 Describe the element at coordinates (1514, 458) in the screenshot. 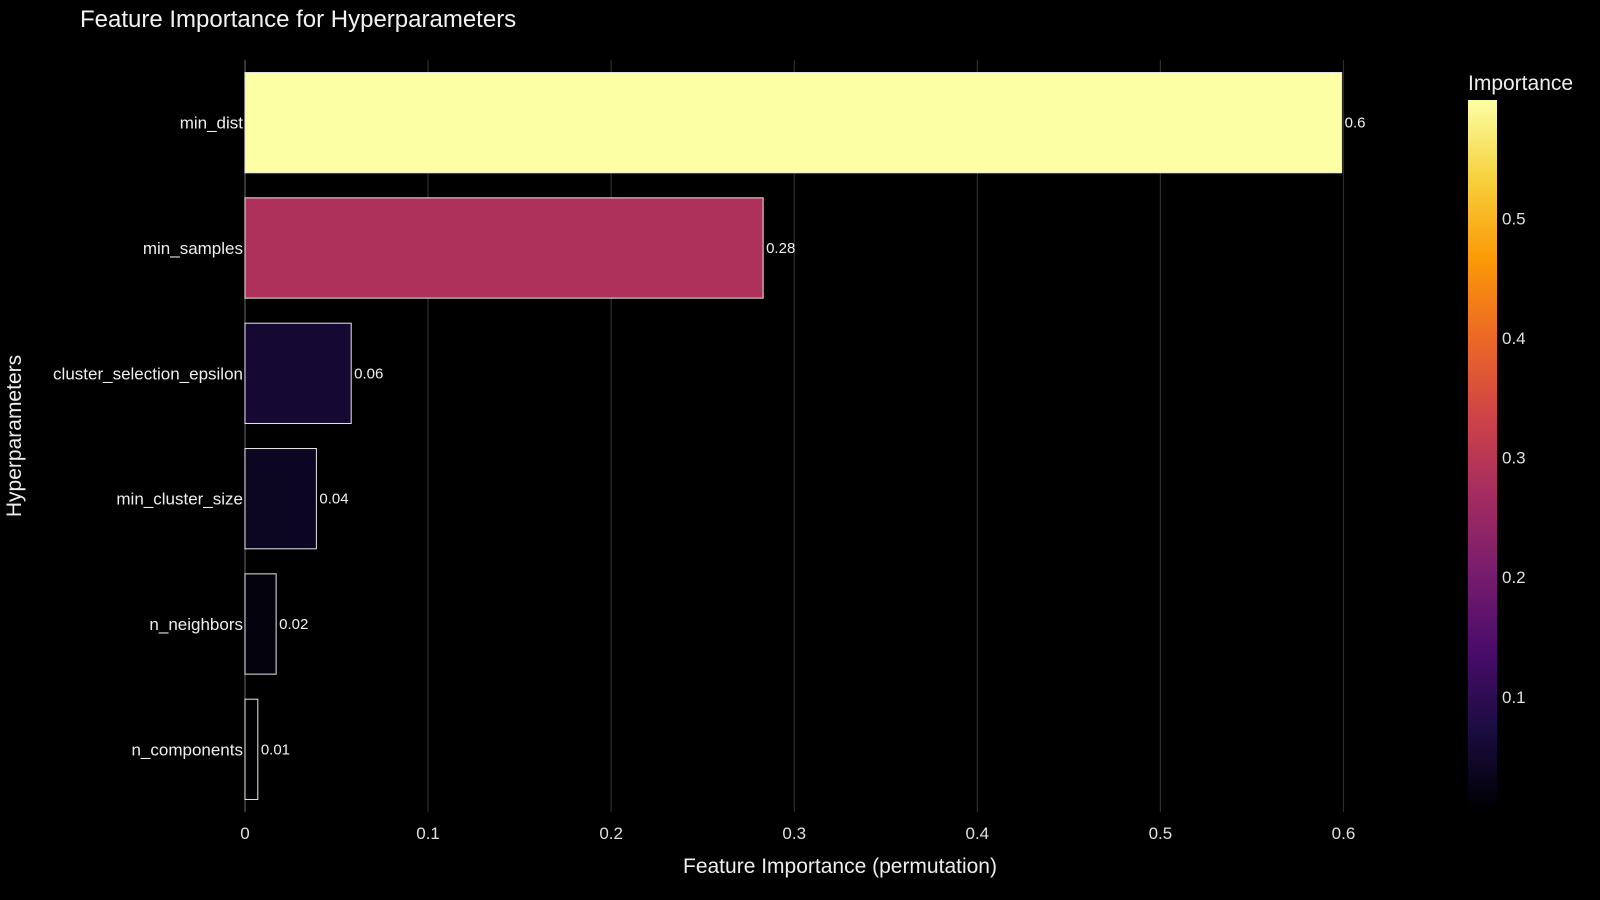

I see `colorbar-tick-label: 0.3` at that location.